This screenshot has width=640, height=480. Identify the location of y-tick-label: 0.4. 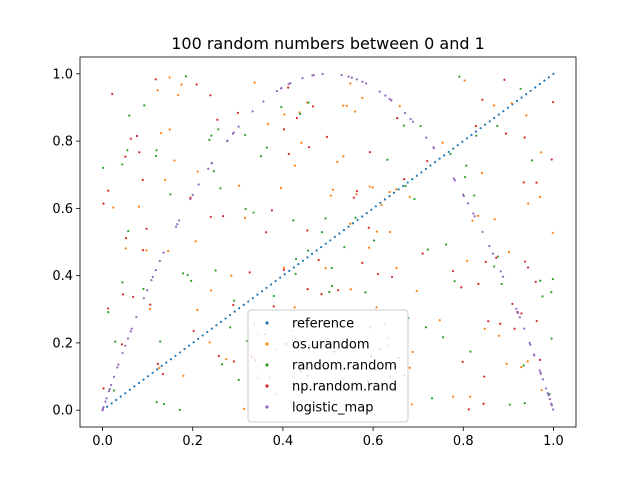
(62, 276).